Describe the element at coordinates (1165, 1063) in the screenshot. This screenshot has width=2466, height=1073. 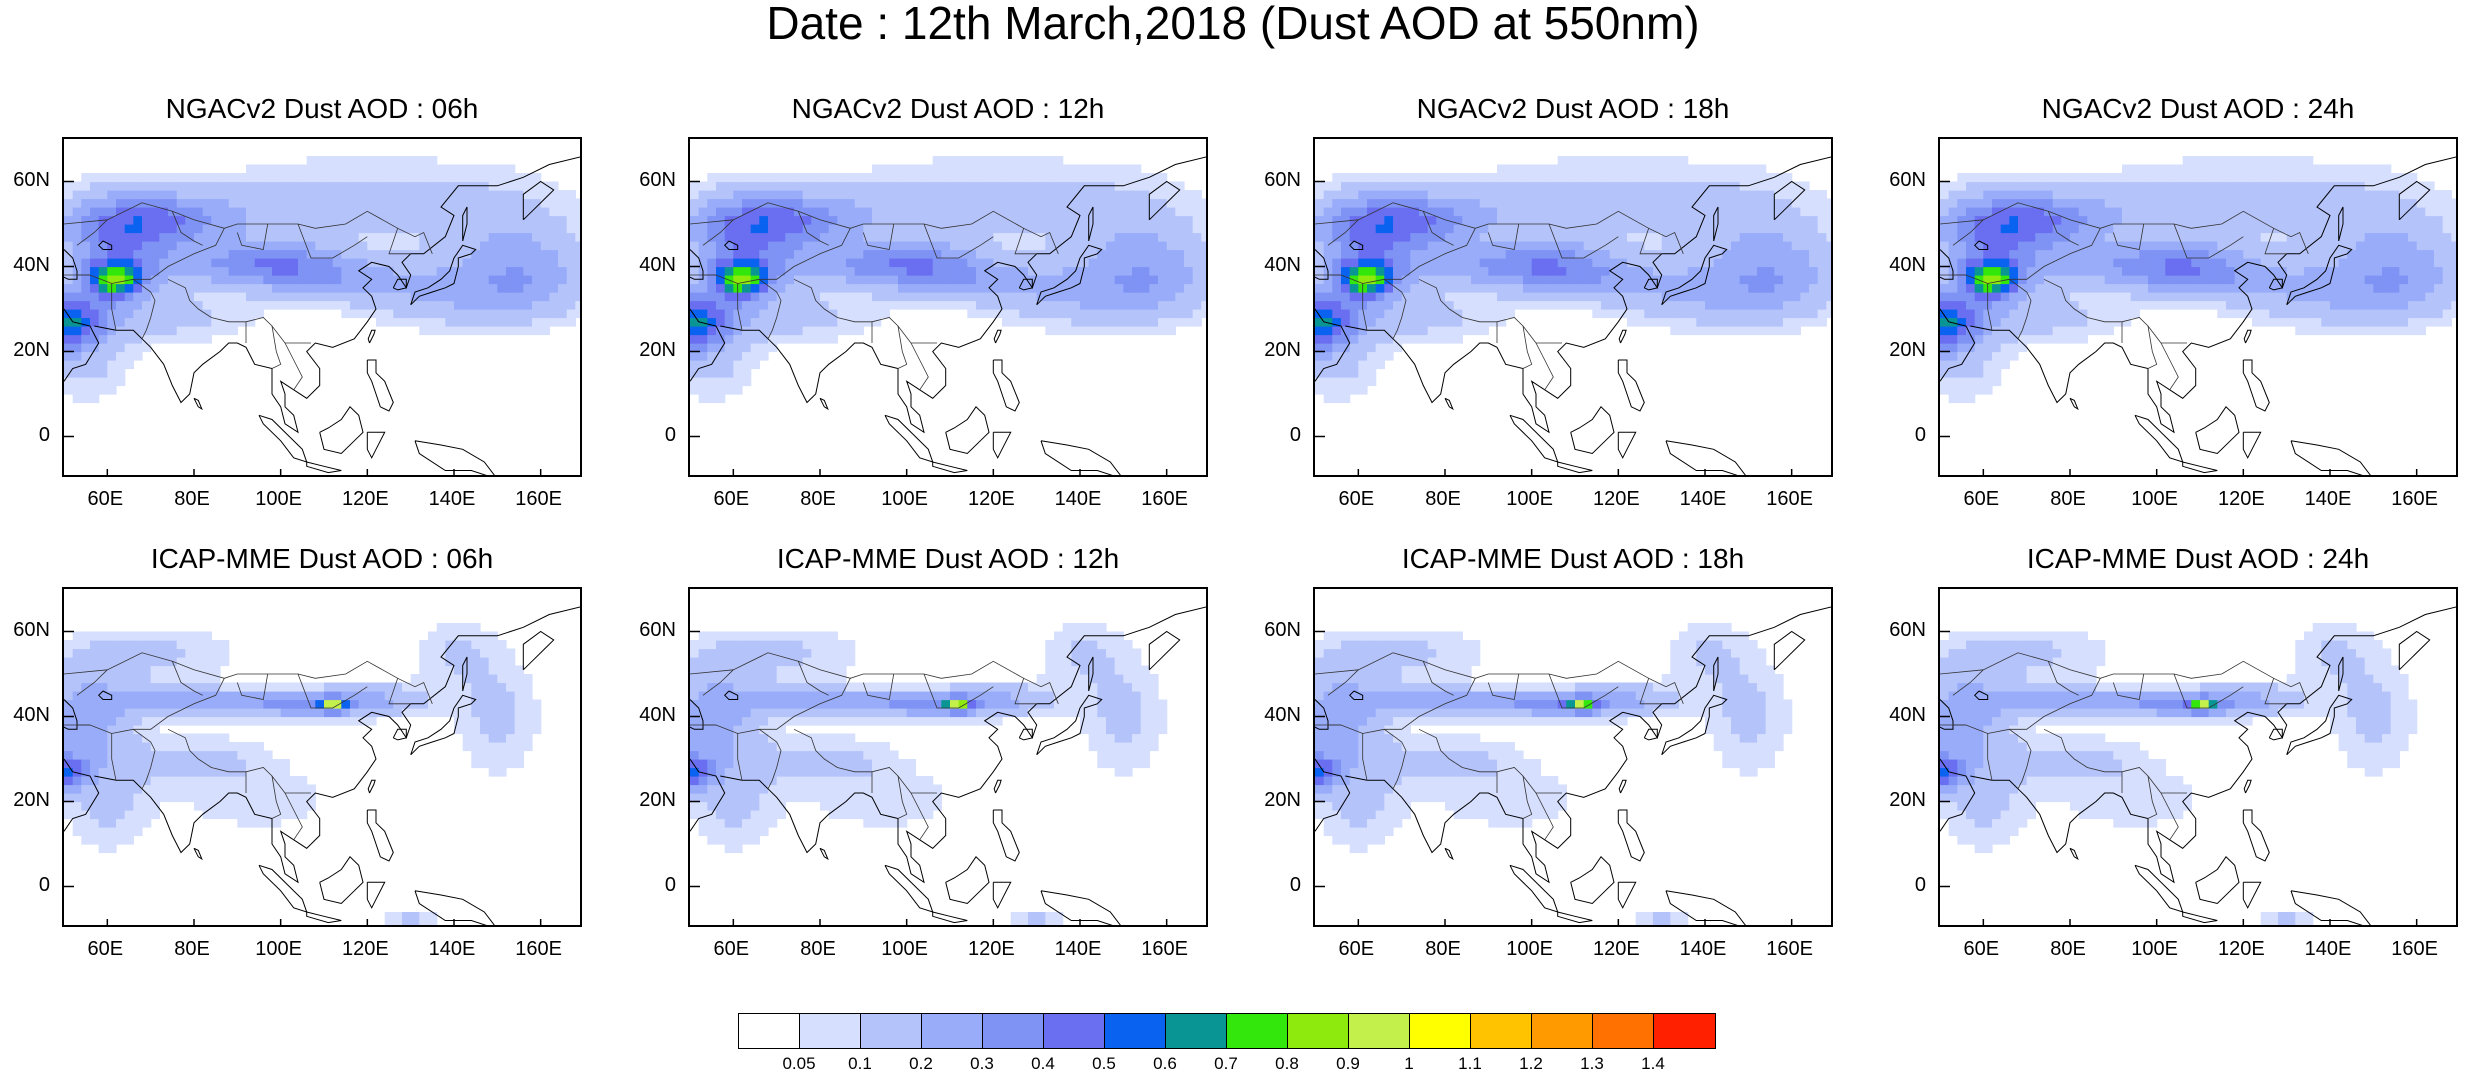
I see `colorbar-label: 0.6` at that location.